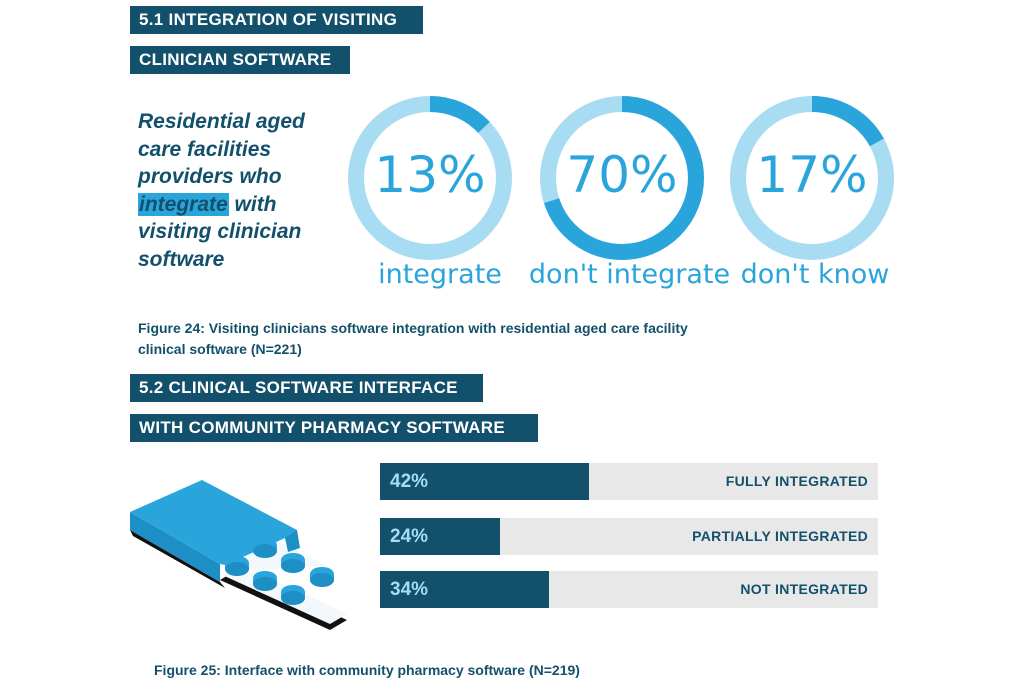 The height and width of the screenshot is (683, 1024). I want to click on donut-arc-dont-know, so click(812, 178).